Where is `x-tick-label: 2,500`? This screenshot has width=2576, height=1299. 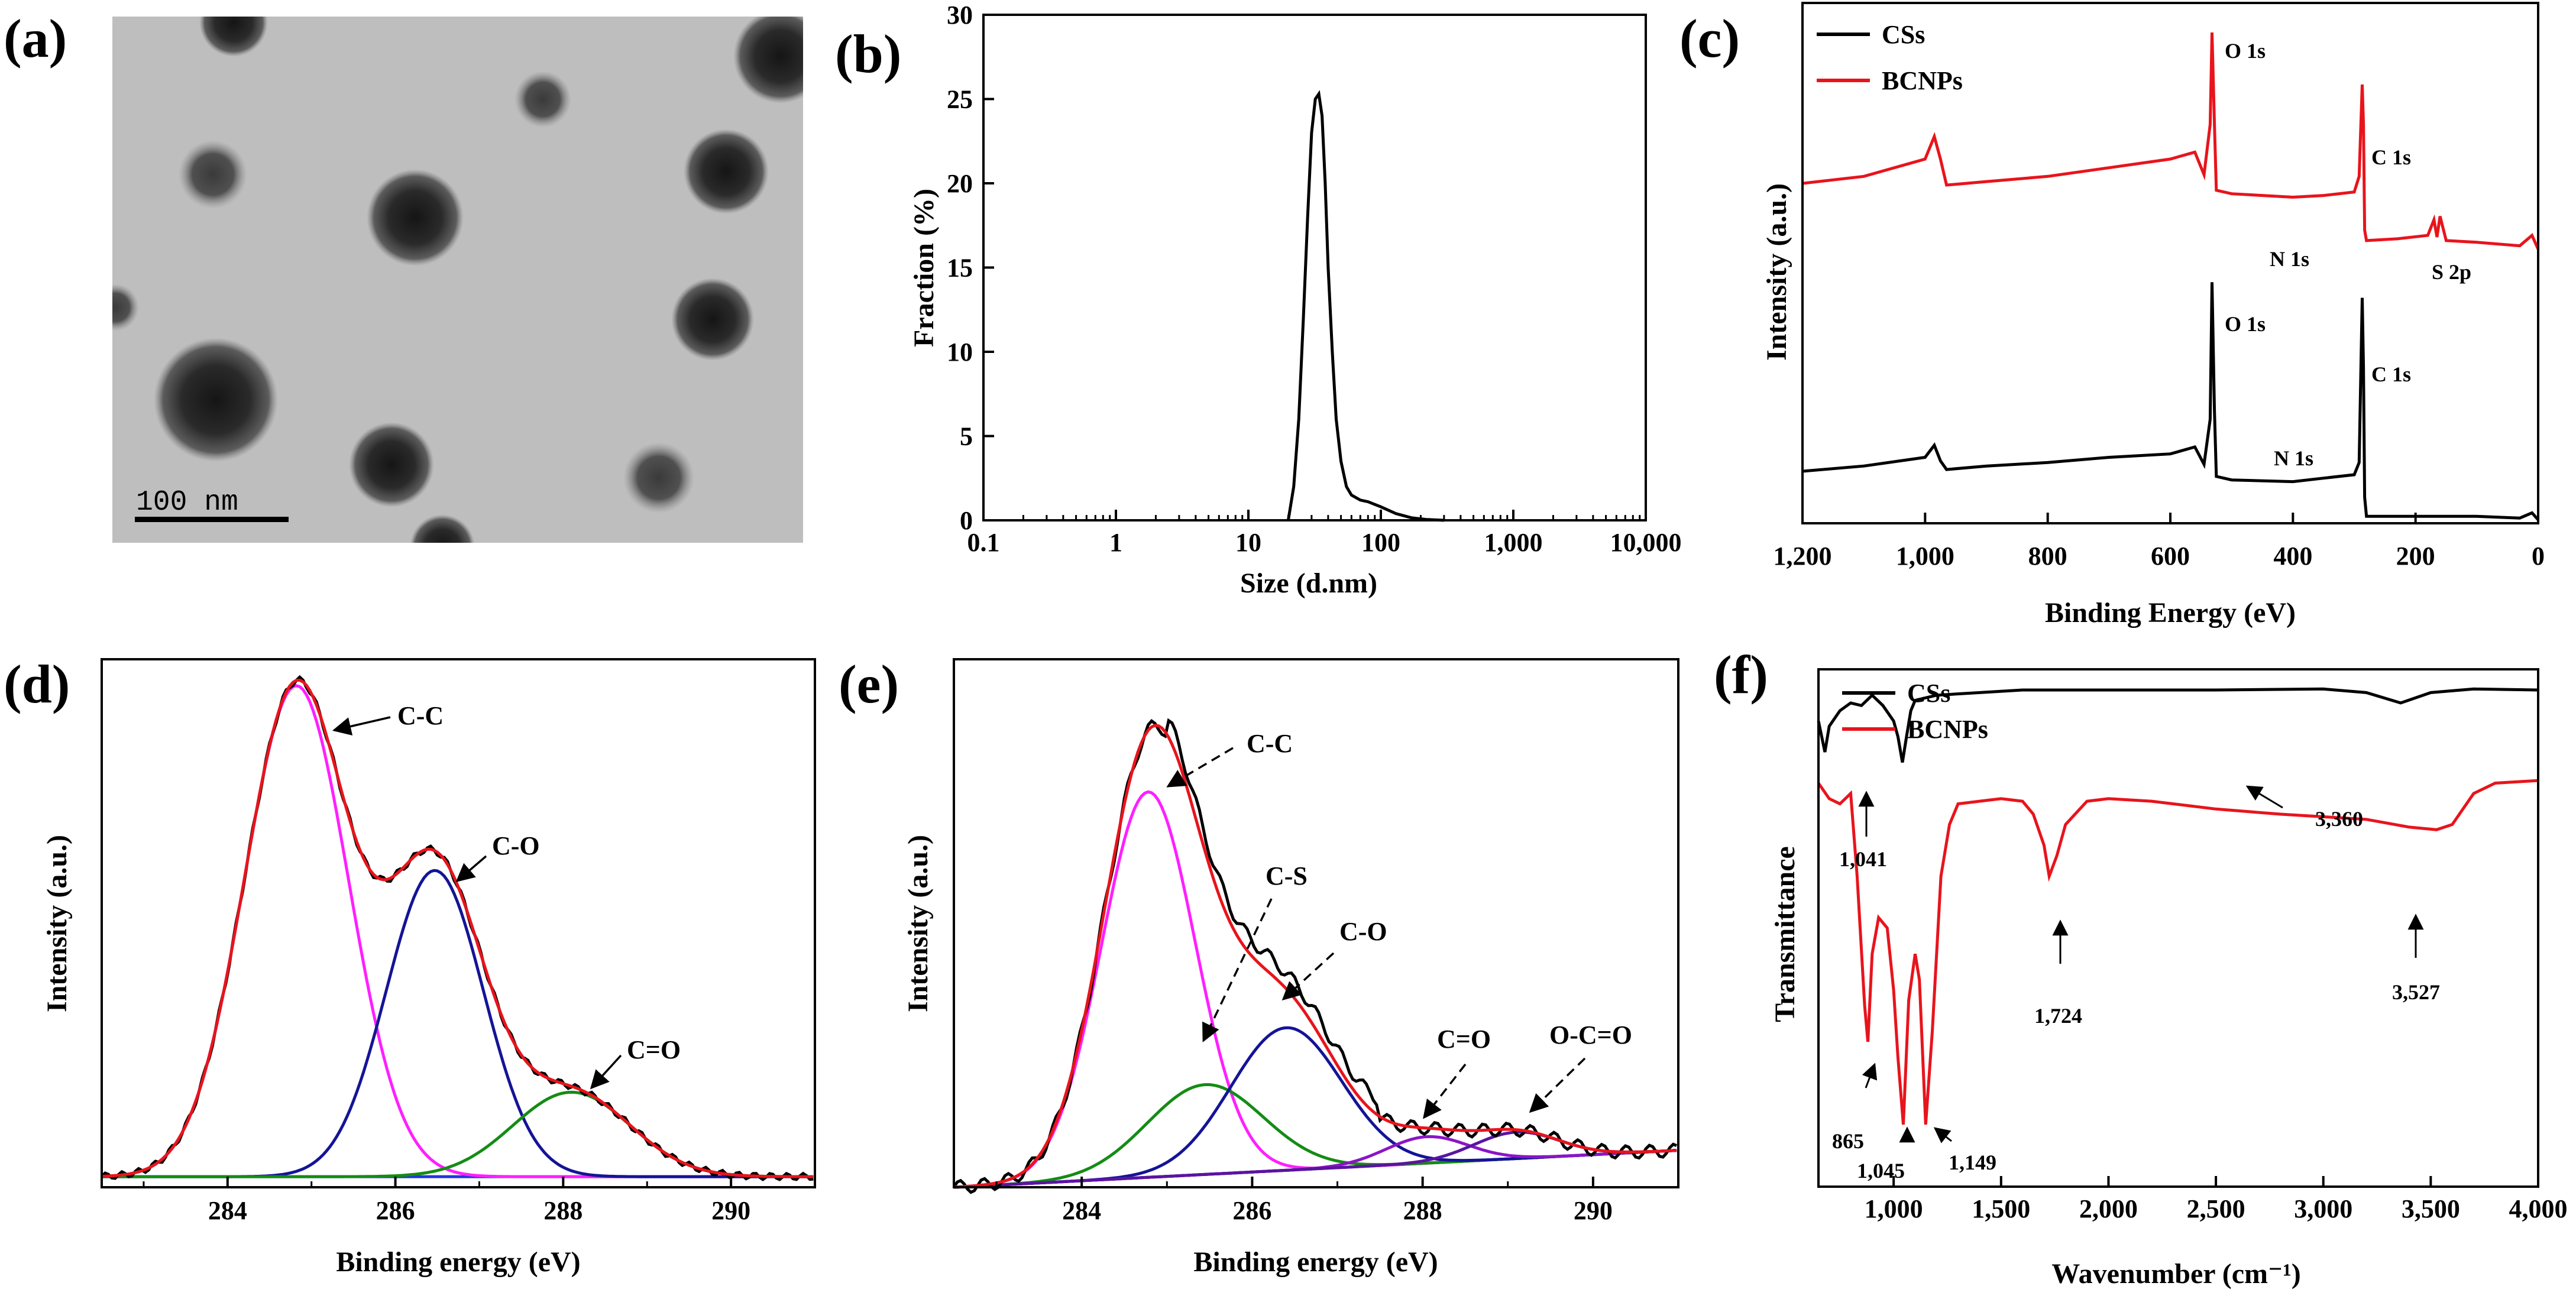
x-tick-label: 2,500 is located at coordinates (2216, 1208).